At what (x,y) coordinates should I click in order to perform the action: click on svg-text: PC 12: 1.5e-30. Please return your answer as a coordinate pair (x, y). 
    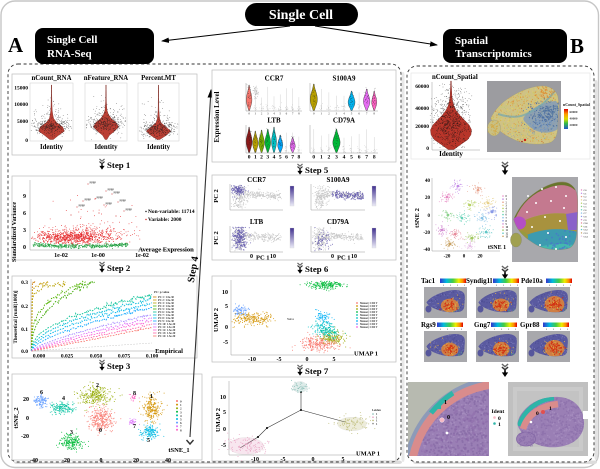
    Looking at the image, I should click on (167, 330).